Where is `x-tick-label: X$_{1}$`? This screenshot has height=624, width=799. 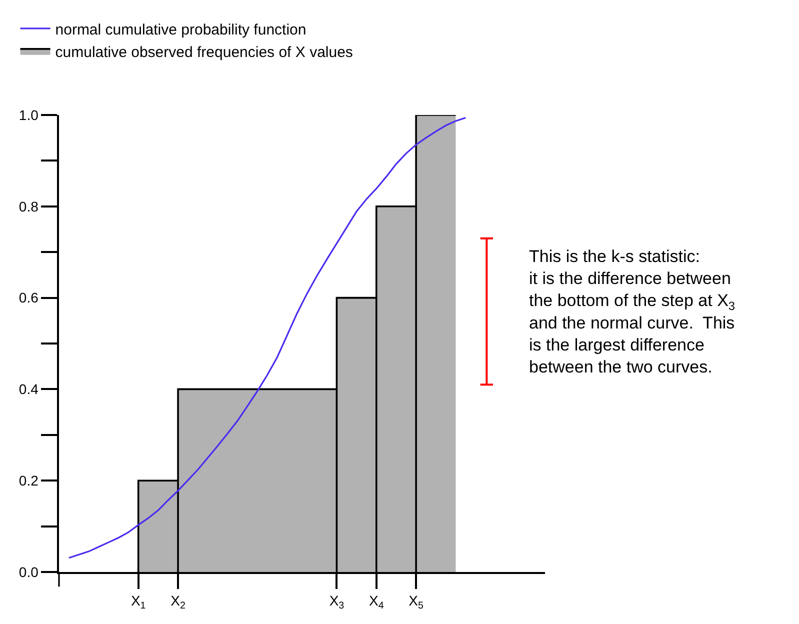 x-tick-label: X$_{1}$ is located at coordinates (138, 602).